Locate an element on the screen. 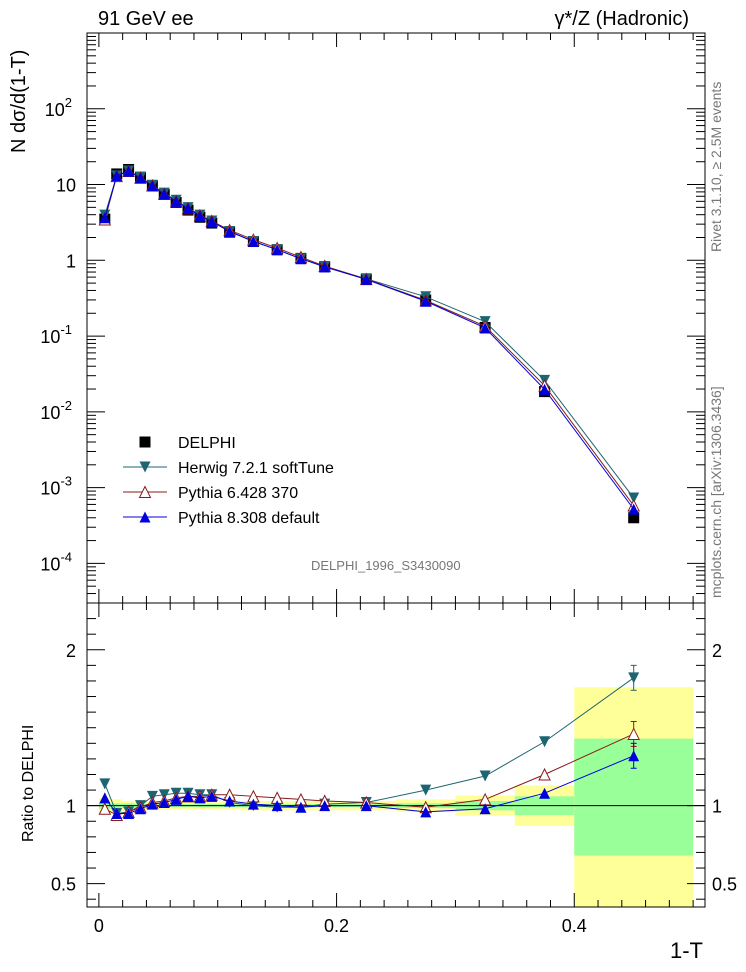  legend-label: Pythia 8.308 default is located at coordinates (249, 518).